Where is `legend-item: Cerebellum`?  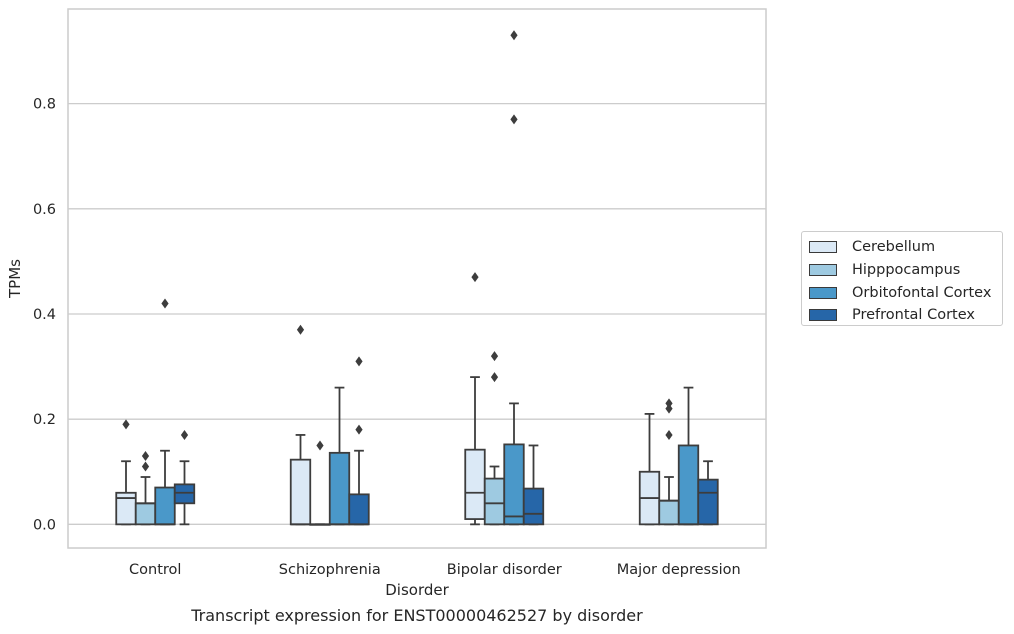
legend-item: Cerebellum is located at coordinates (905, 247).